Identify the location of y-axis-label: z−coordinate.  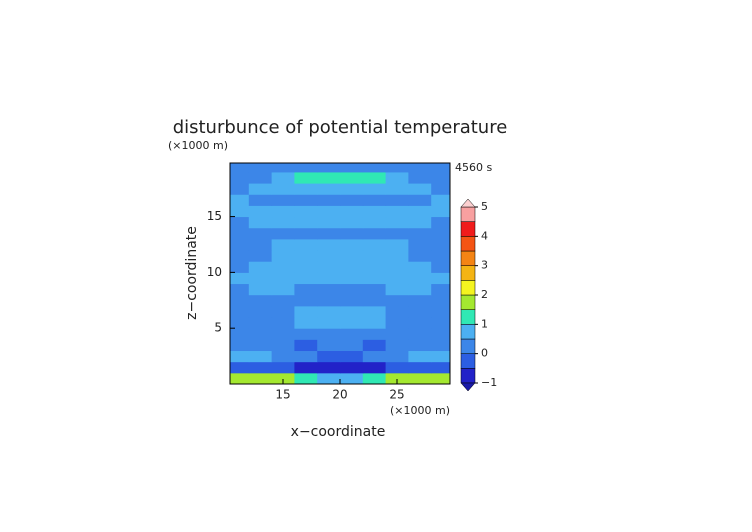
(192, 273).